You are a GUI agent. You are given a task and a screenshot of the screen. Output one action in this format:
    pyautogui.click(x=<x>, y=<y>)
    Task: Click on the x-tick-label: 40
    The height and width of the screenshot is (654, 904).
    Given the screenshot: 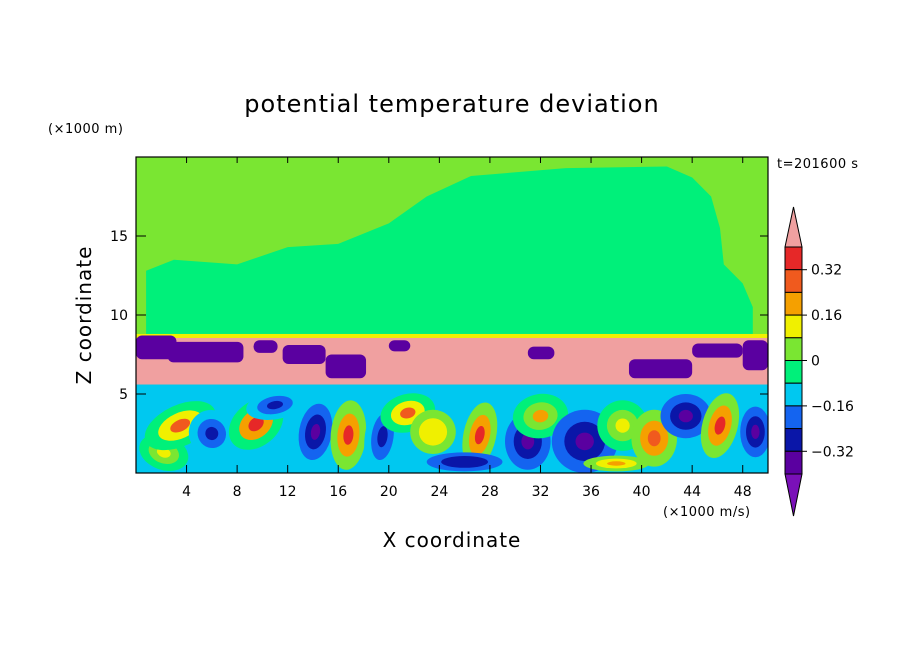 What is the action you would take?
    pyautogui.click(x=642, y=492)
    